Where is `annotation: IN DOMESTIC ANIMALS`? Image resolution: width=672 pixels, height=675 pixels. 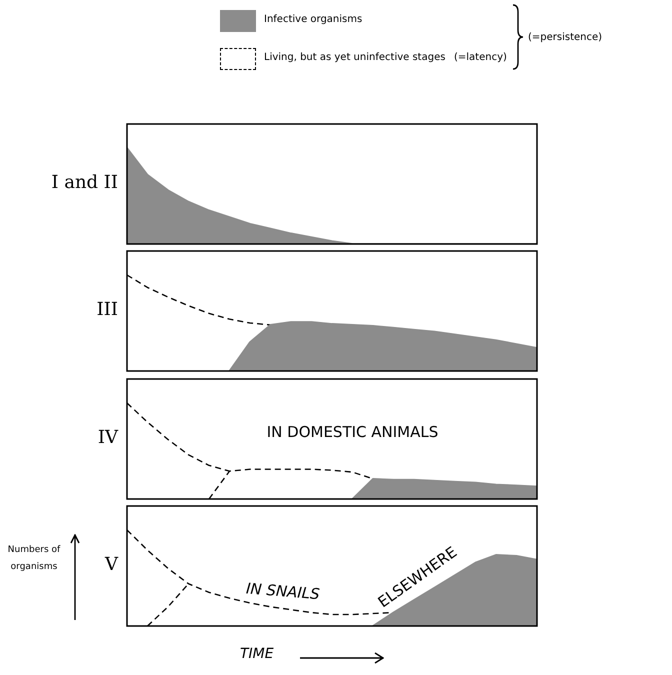 annotation: IN DOMESTIC ANIMALS is located at coordinates (352, 431).